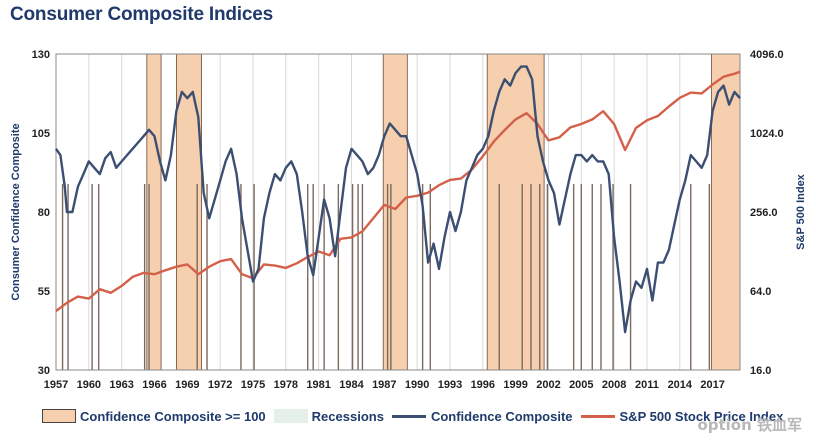 The image size is (816, 445). What do you see at coordinates (44, 213) in the screenshot?
I see `y-tick-label: 80` at bounding box center [44, 213].